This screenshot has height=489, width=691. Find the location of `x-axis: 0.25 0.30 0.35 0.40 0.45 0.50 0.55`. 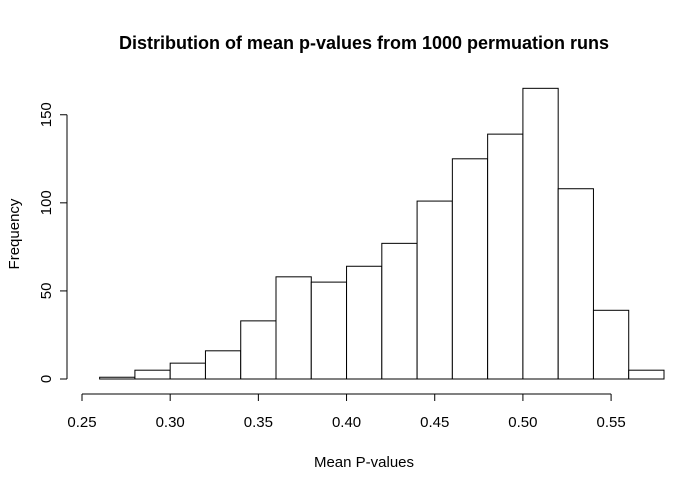

x-axis: 0.25 0.30 0.35 0.40 0.45 0.50 0.55 is located at coordinates (346, 412).